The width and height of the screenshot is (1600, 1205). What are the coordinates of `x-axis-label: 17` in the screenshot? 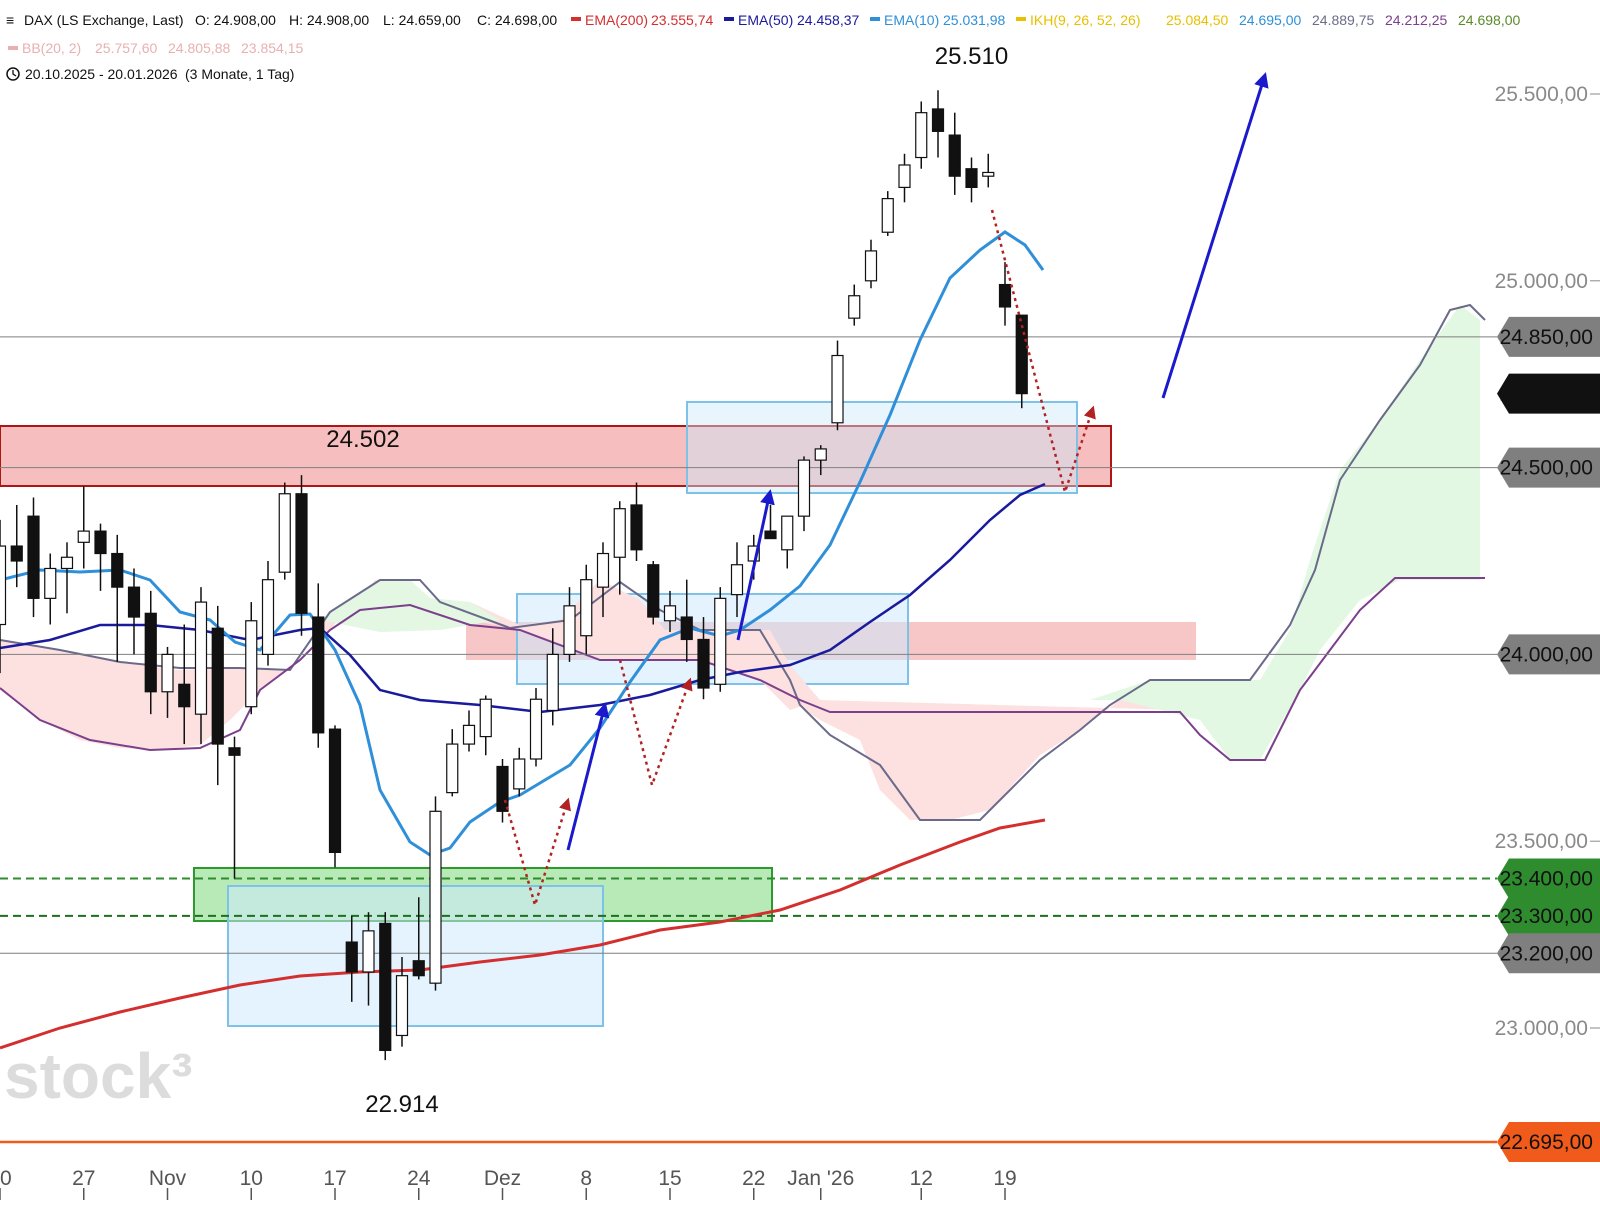 It's located at (334, 1178).